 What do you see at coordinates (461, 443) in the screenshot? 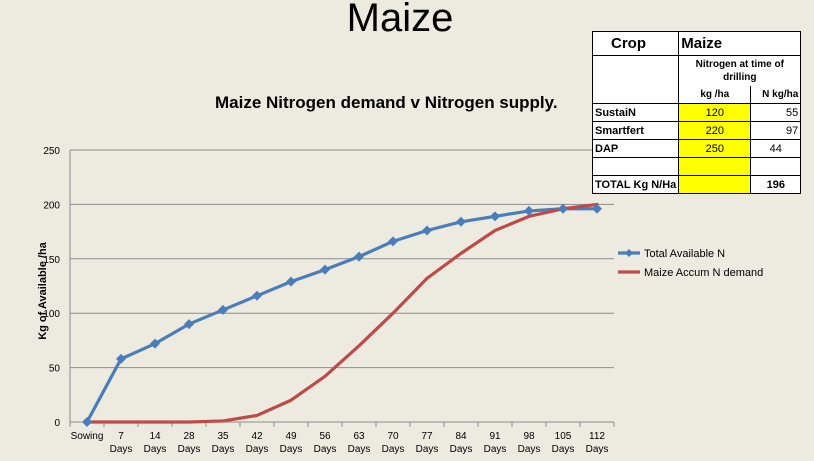
I see `x-tick-label: 84 Days` at bounding box center [461, 443].